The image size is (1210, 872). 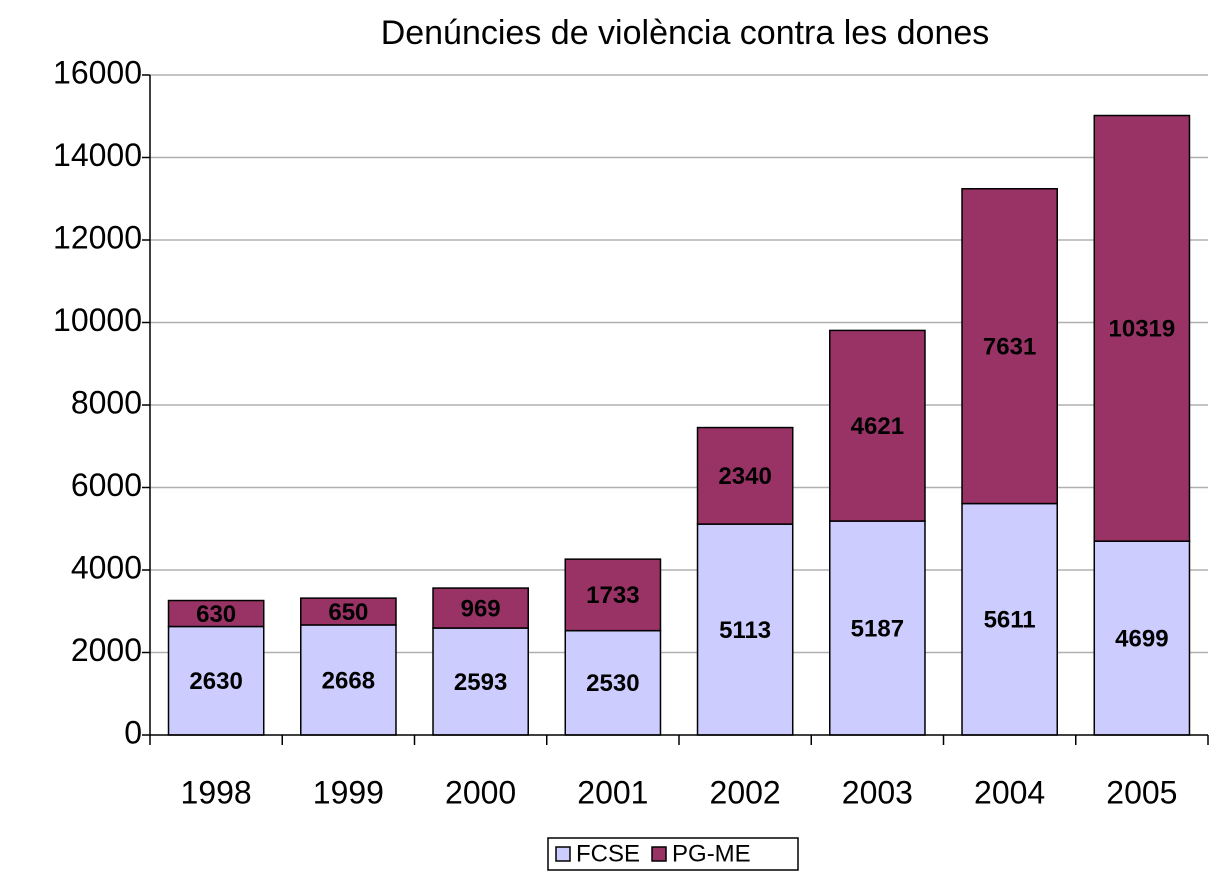 I want to click on y-tick-label: 10000, so click(x=97, y=320).